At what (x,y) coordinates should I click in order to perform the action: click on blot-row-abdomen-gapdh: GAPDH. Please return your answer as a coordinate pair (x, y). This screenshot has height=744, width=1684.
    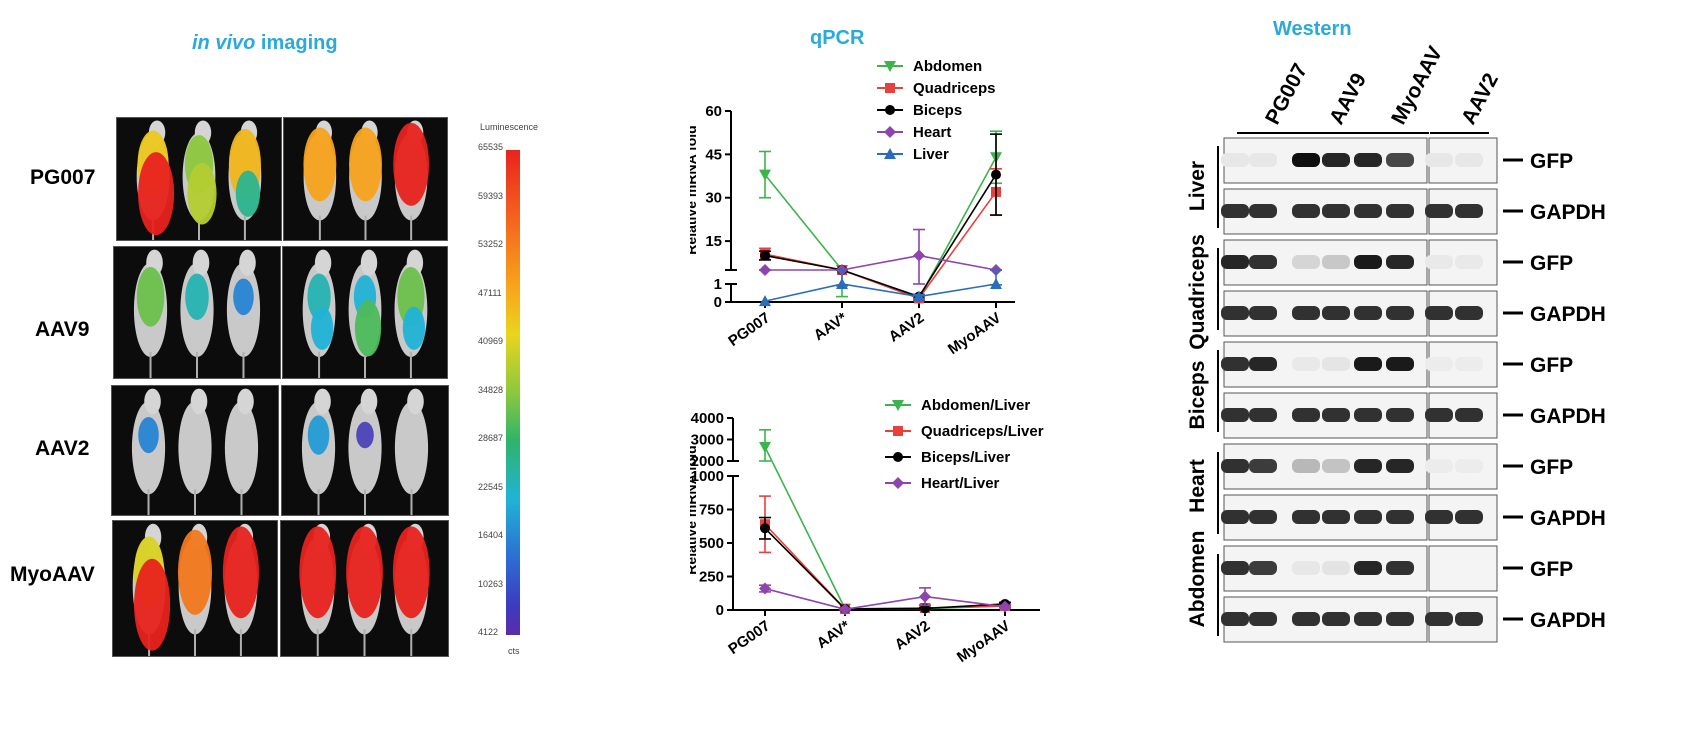
    Looking at the image, I should click on (1413, 619).